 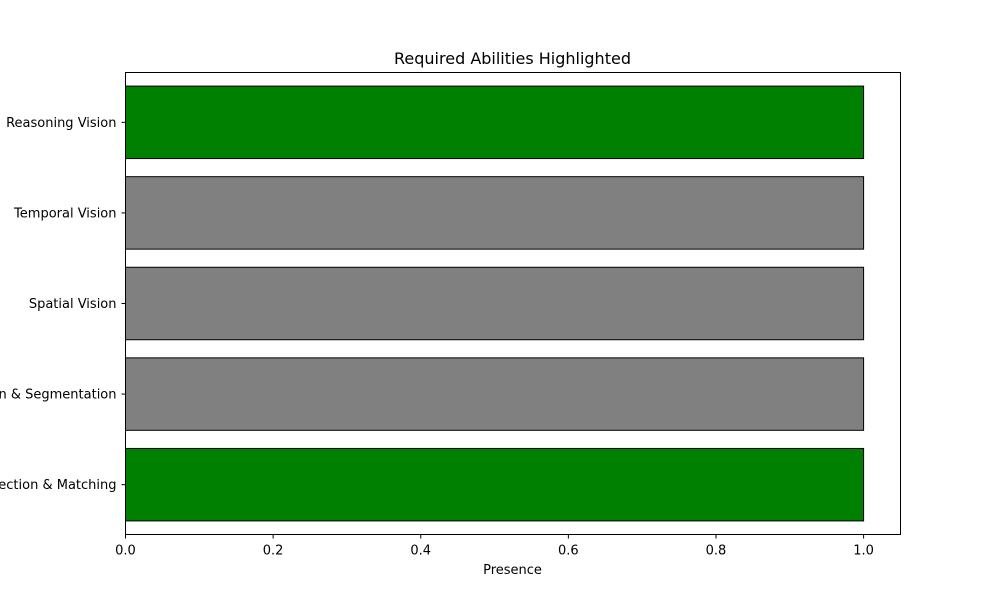 I want to click on x-axis-ticks: 0.0 0.2 0.4 0.6 0.8 1.0, so click(x=494, y=546).